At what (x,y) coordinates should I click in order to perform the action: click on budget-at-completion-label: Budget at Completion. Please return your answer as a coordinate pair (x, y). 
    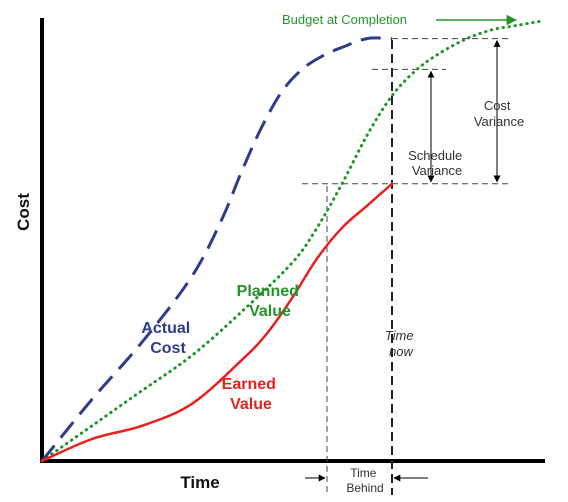
    Looking at the image, I should click on (344, 19).